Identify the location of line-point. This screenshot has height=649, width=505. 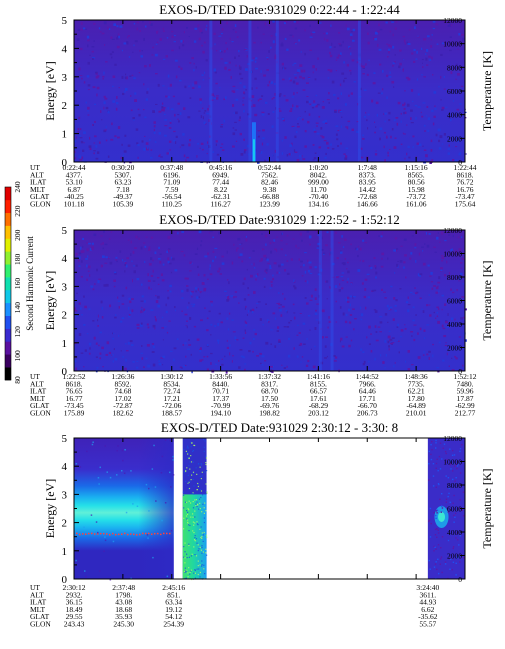
(170, 533).